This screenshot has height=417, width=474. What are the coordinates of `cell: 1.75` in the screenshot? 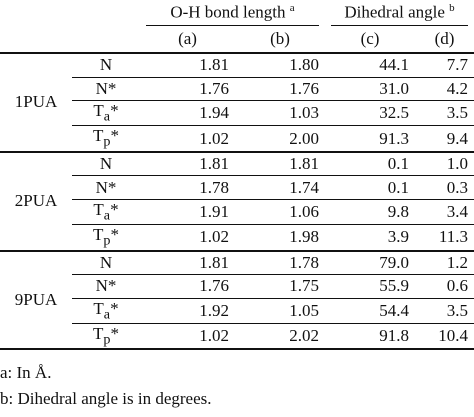 It's located at (280, 286).